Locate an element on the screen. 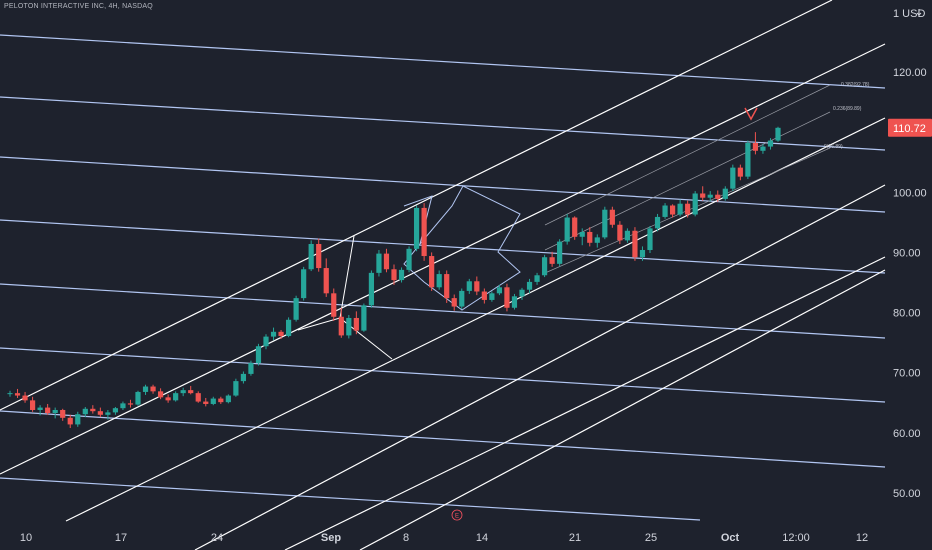 Image resolution: width=932 pixels, height=550 pixels. x-tick-label: Sep is located at coordinates (331, 538).